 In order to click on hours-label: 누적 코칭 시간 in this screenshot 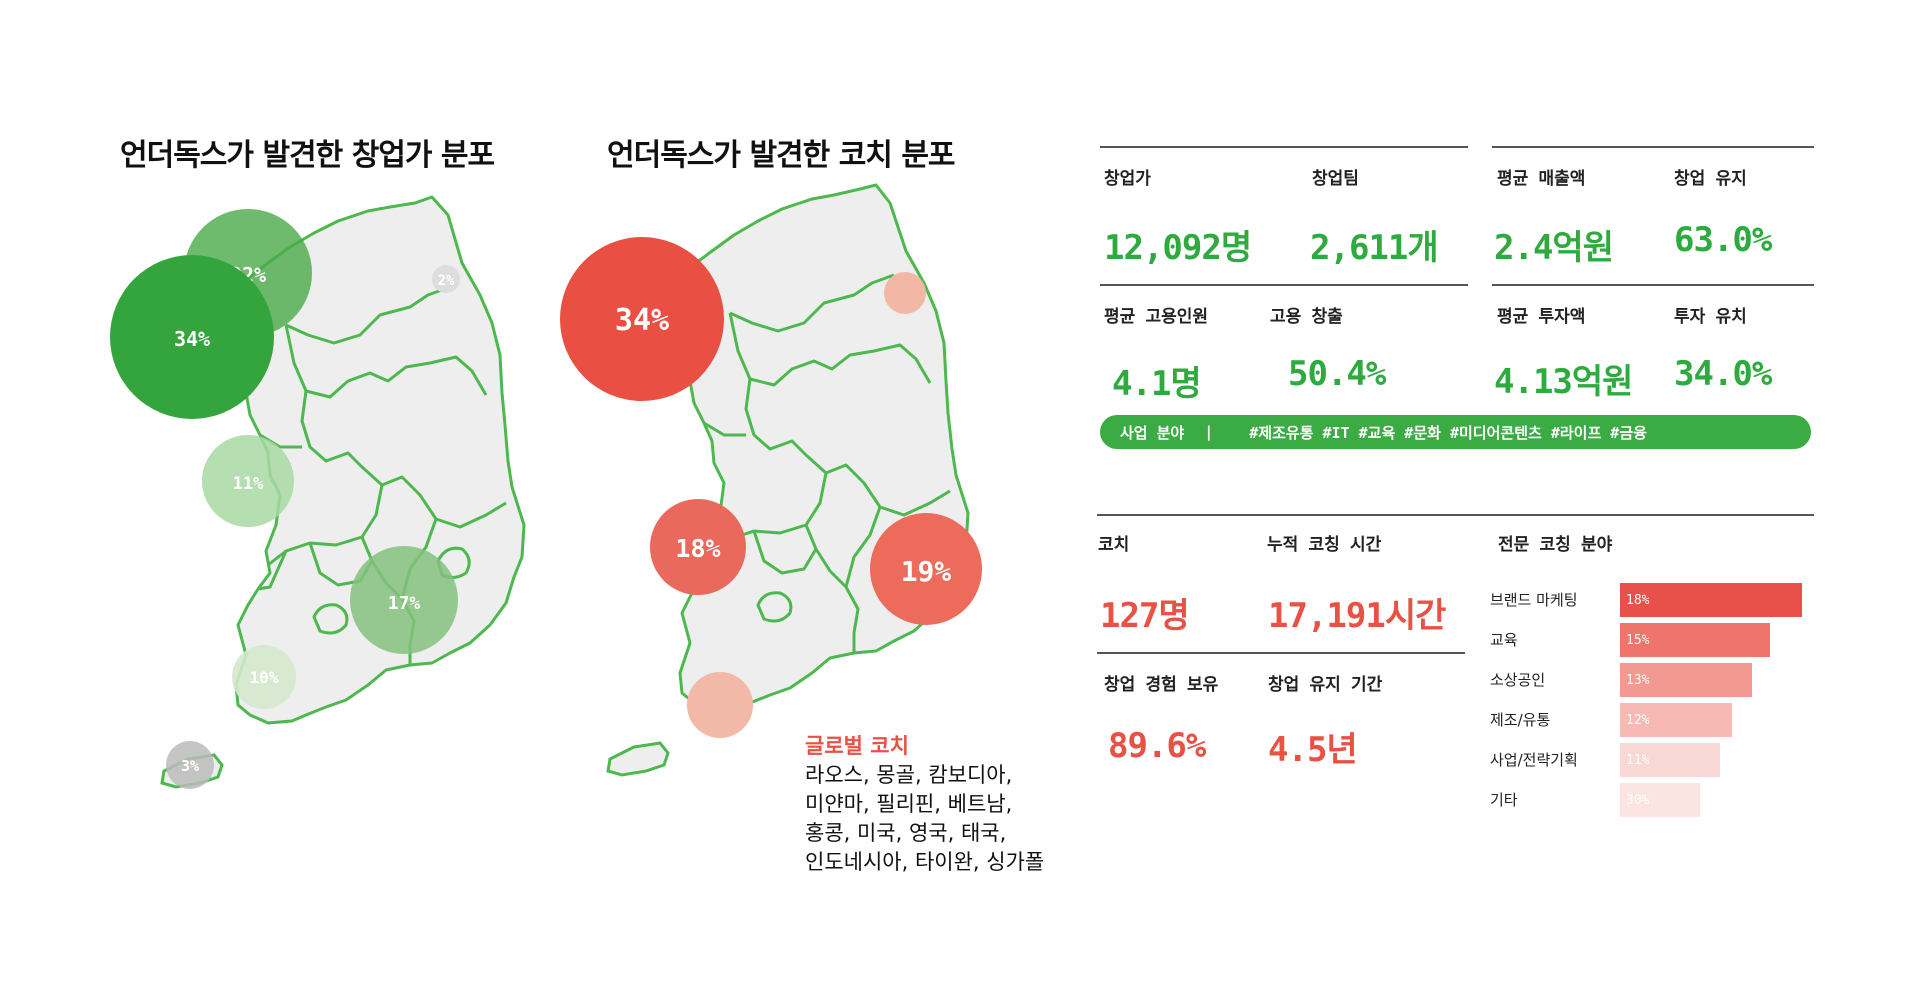, I will do `click(1324, 545)`.